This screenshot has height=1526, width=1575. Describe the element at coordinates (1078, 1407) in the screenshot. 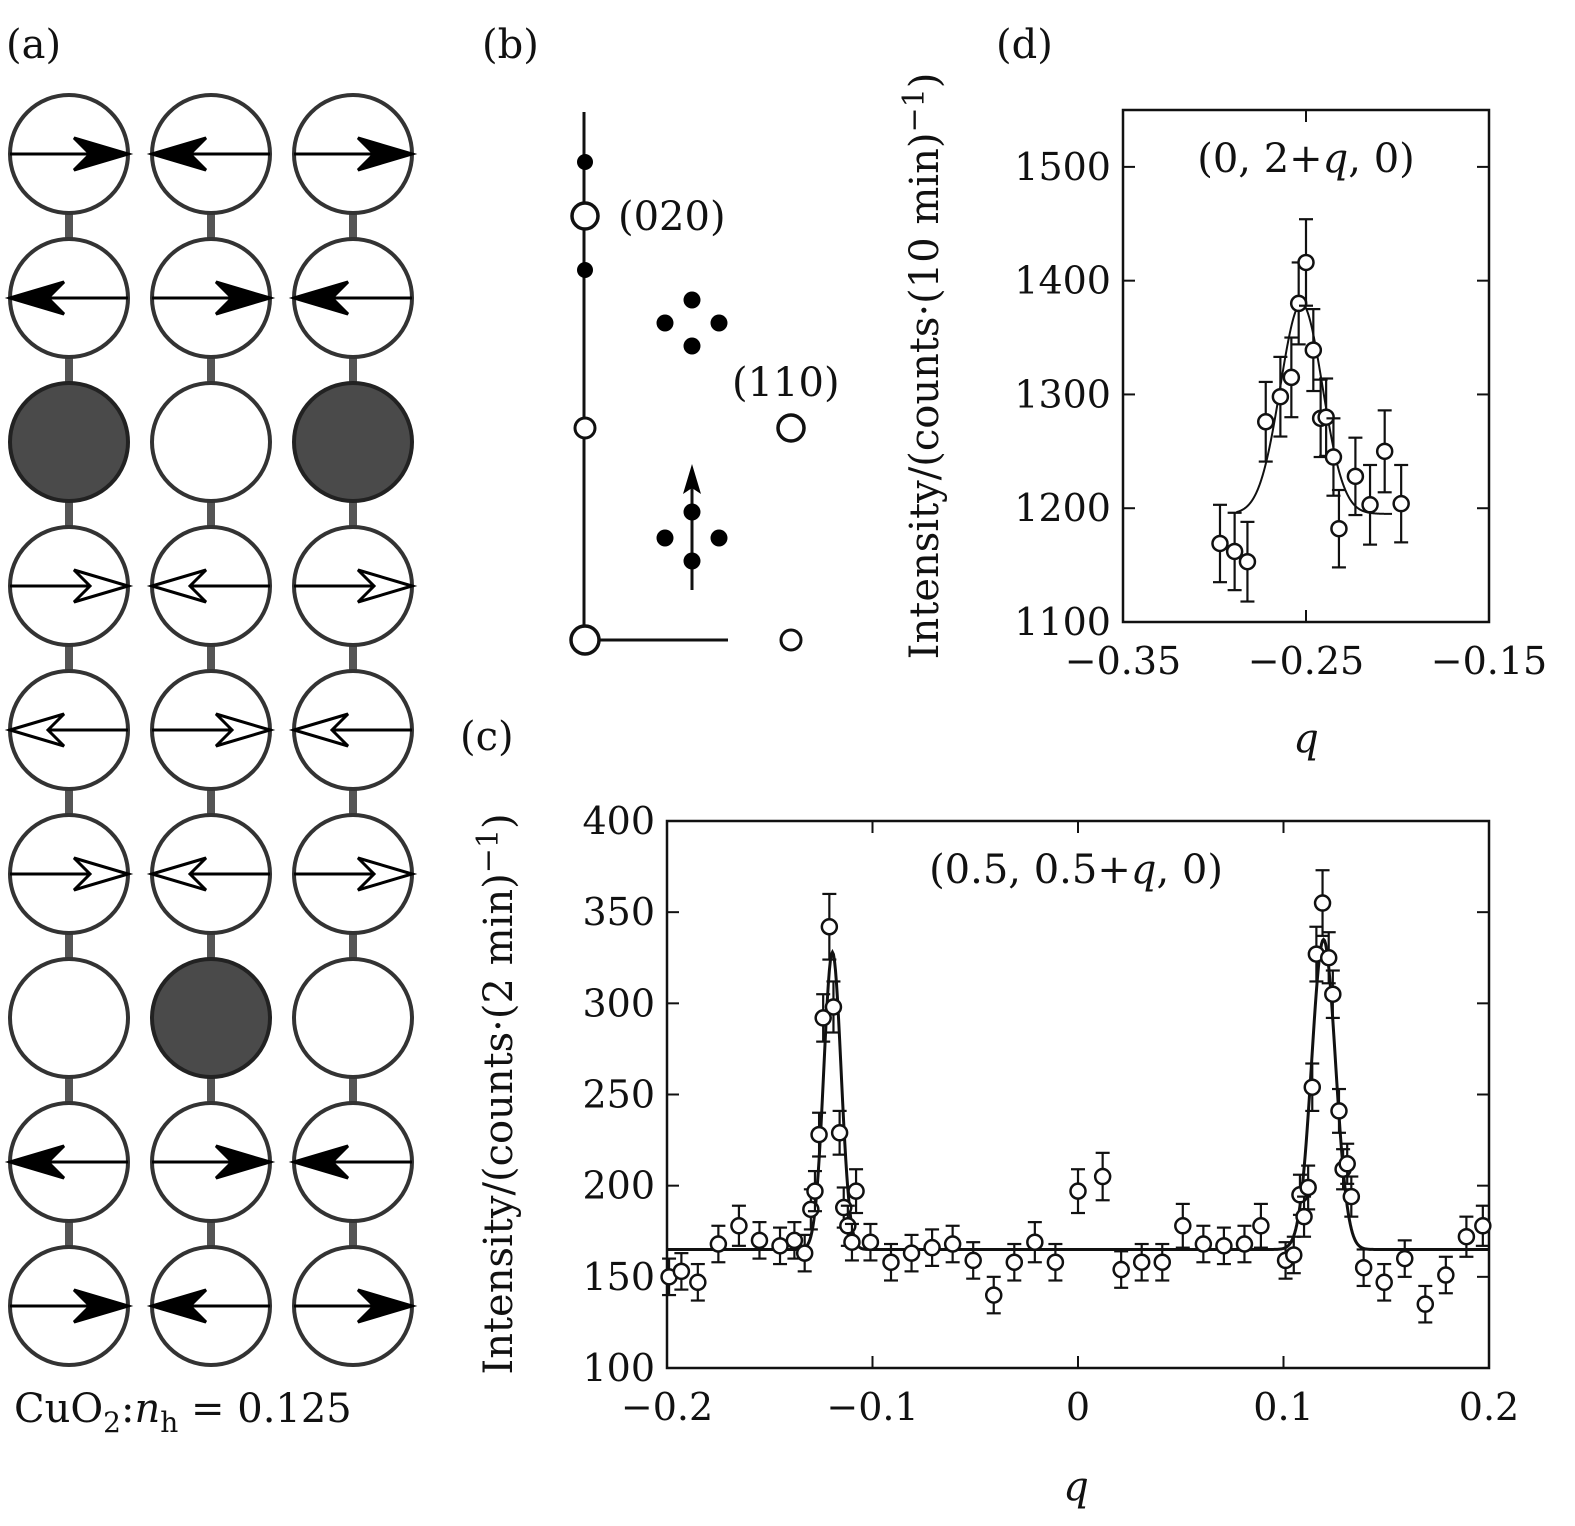

I see `x-tick-label: 0` at that location.